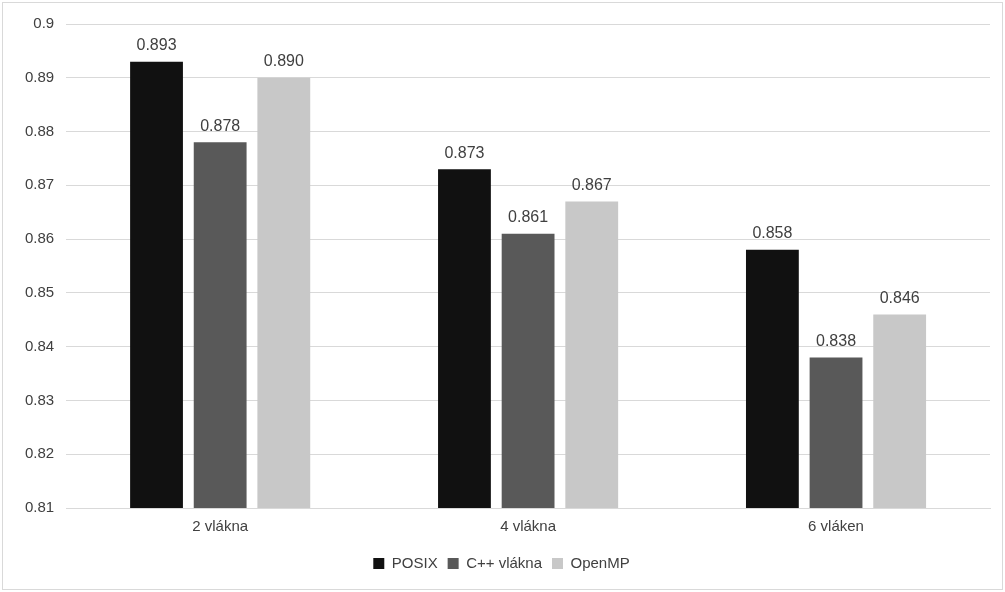  Describe the element at coordinates (464, 152) in the screenshot. I see `data-label: 0.873` at that location.